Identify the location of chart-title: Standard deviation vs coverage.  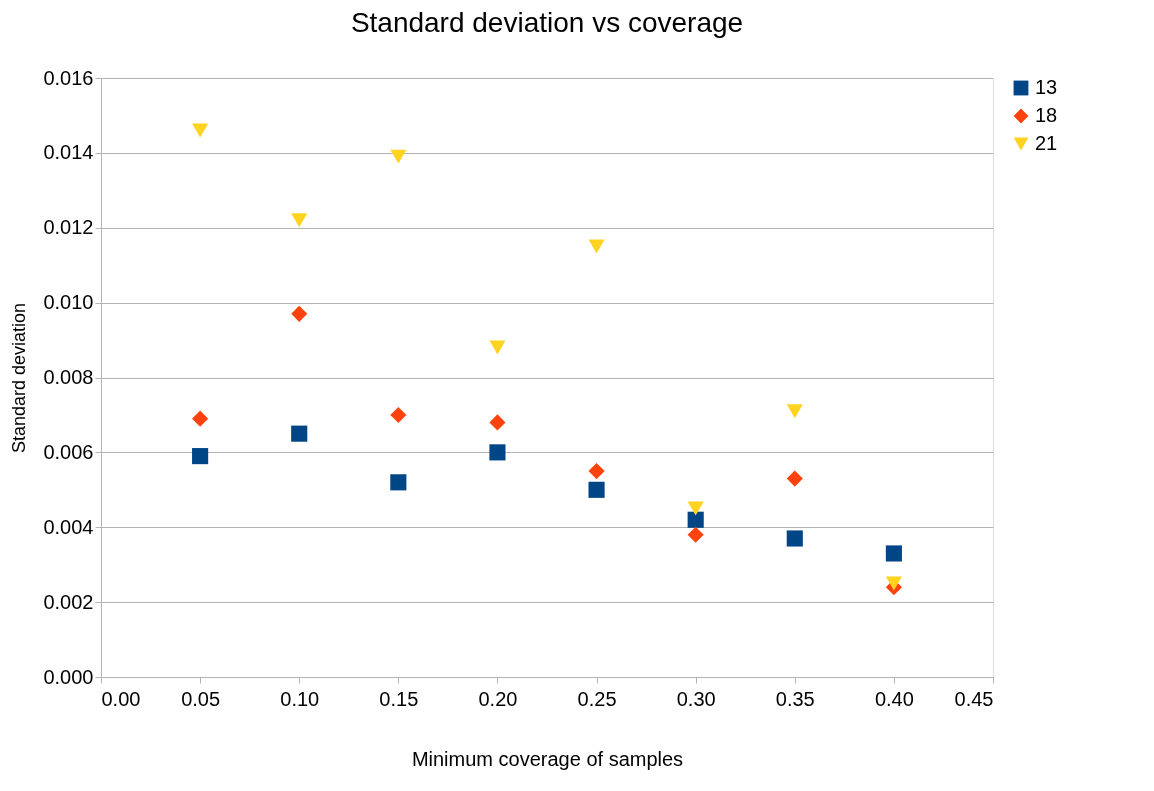
(547, 22).